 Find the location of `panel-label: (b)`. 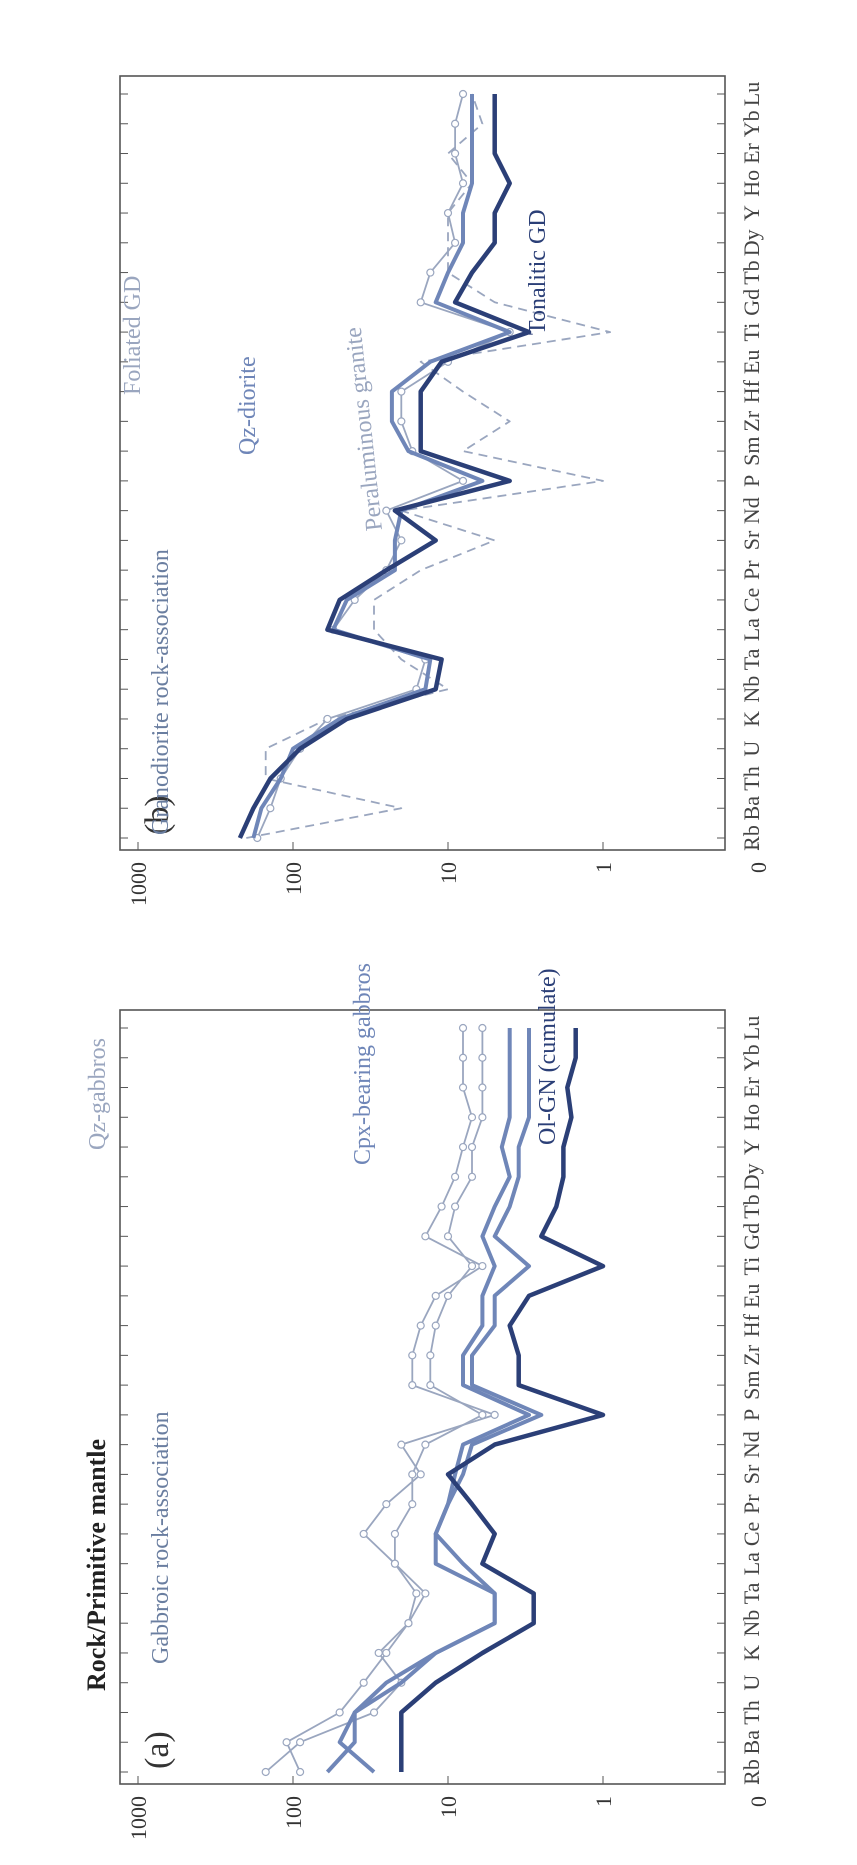

panel-label: (b) is located at coordinates (157, 815).